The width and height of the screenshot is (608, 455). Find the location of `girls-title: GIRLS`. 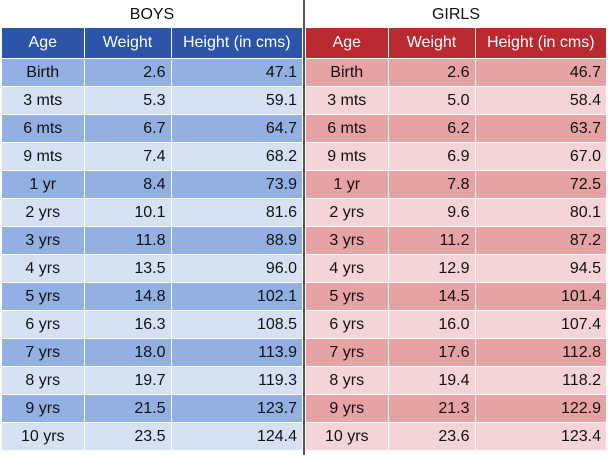

girls-title: GIRLS is located at coordinates (455, 14).